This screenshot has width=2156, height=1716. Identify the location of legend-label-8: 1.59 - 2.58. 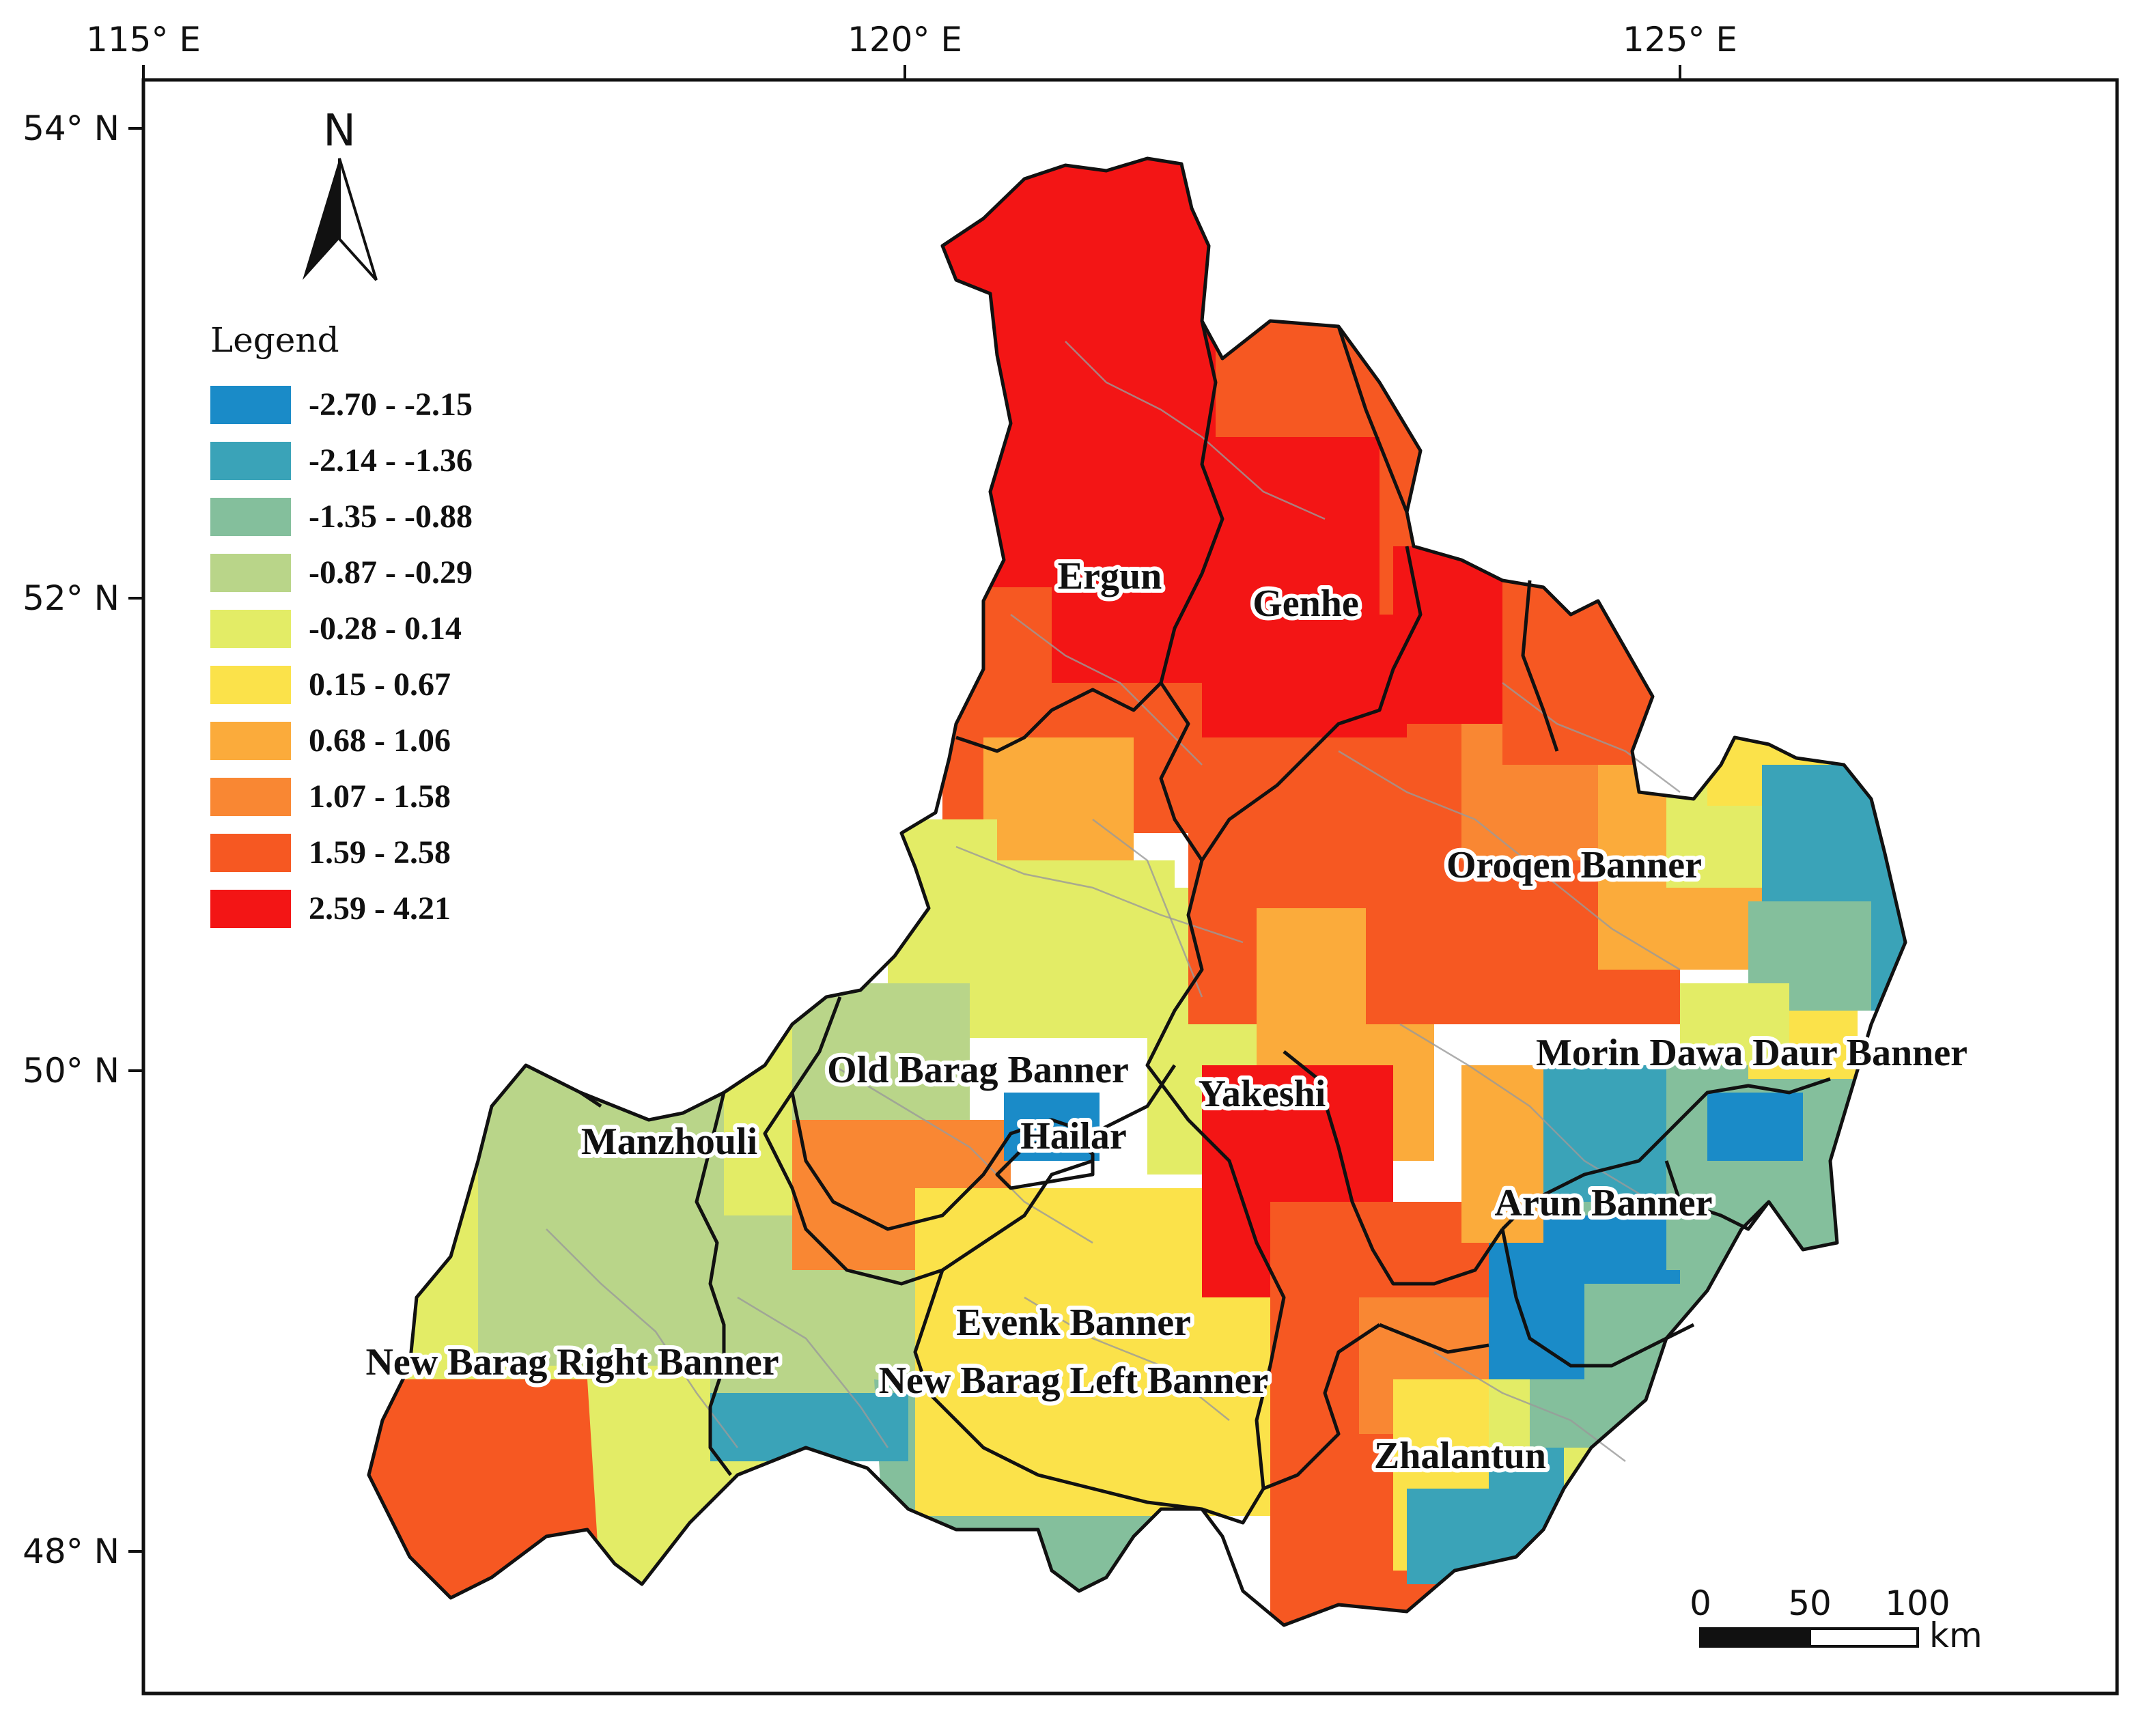
(380, 852).